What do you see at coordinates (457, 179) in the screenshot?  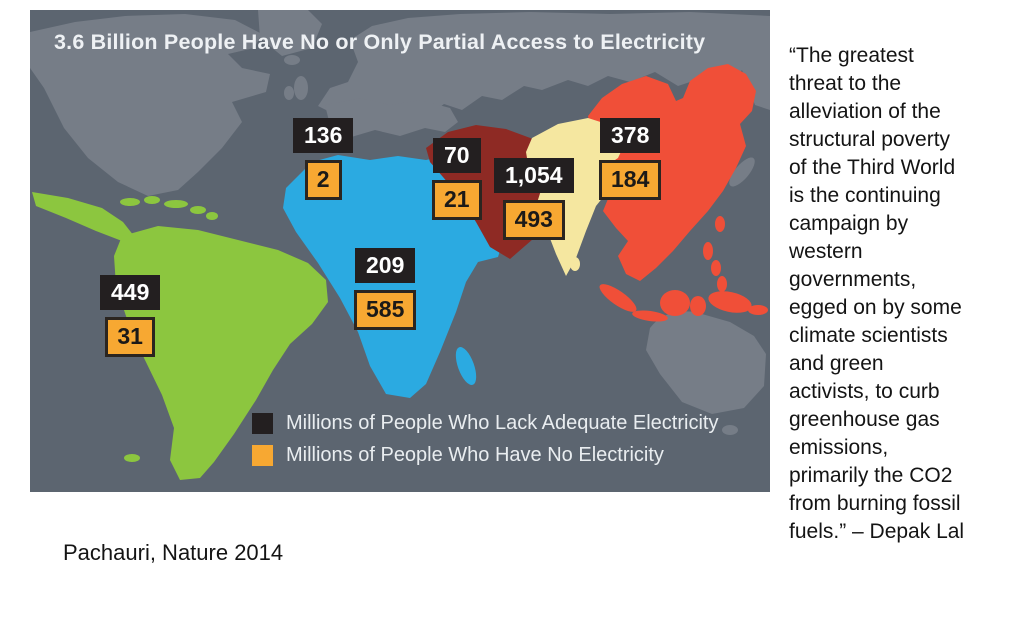 I see `region-values-middle-east: 70 21` at bounding box center [457, 179].